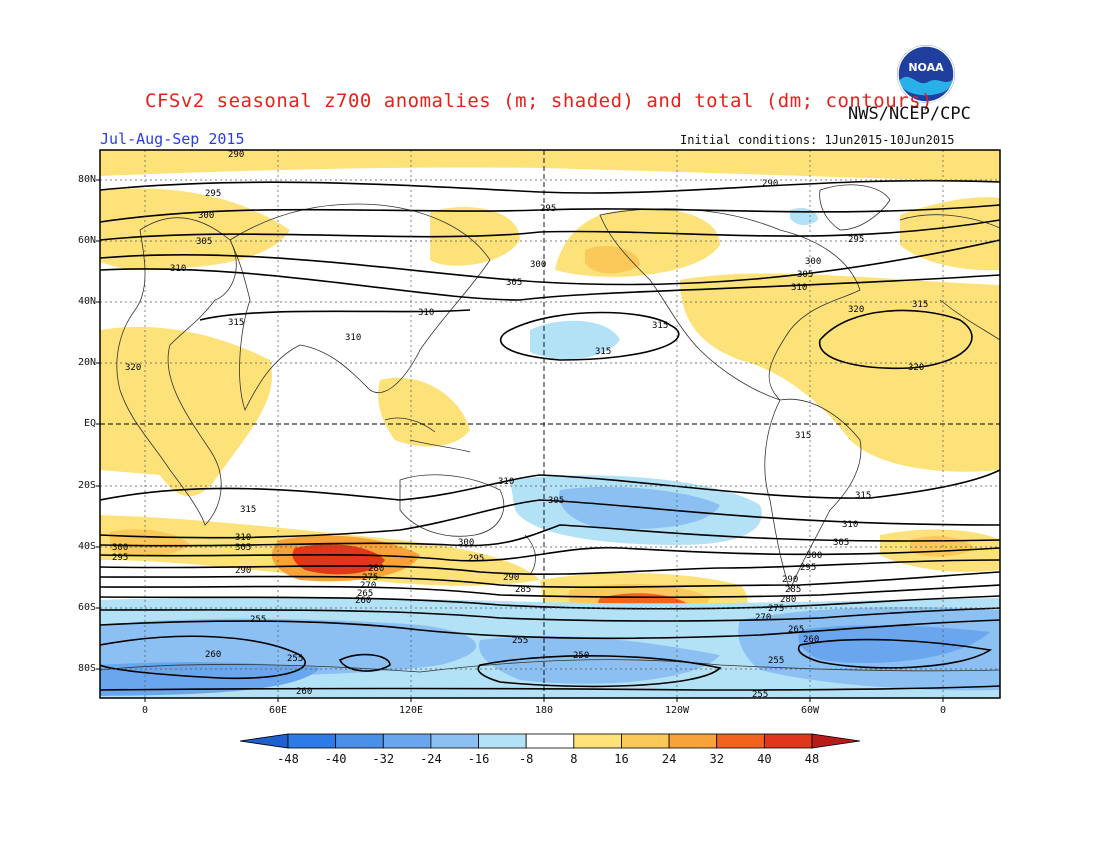 This screenshot has width=1100, height=850. Describe the element at coordinates (86, 485) in the screenshot. I see `lat-label: 20S` at that location.